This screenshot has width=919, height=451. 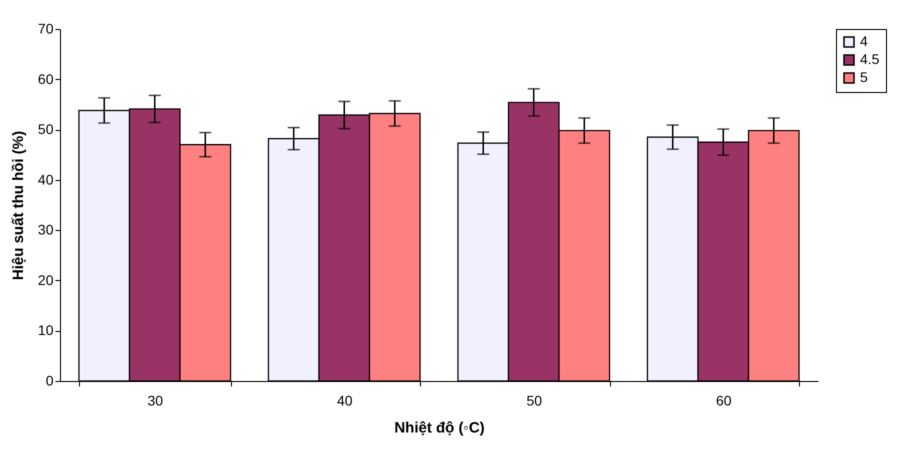 What do you see at coordinates (534, 400) in the screenshot?
I see `x-tick-label: 50` at bounding box center [534, 400].